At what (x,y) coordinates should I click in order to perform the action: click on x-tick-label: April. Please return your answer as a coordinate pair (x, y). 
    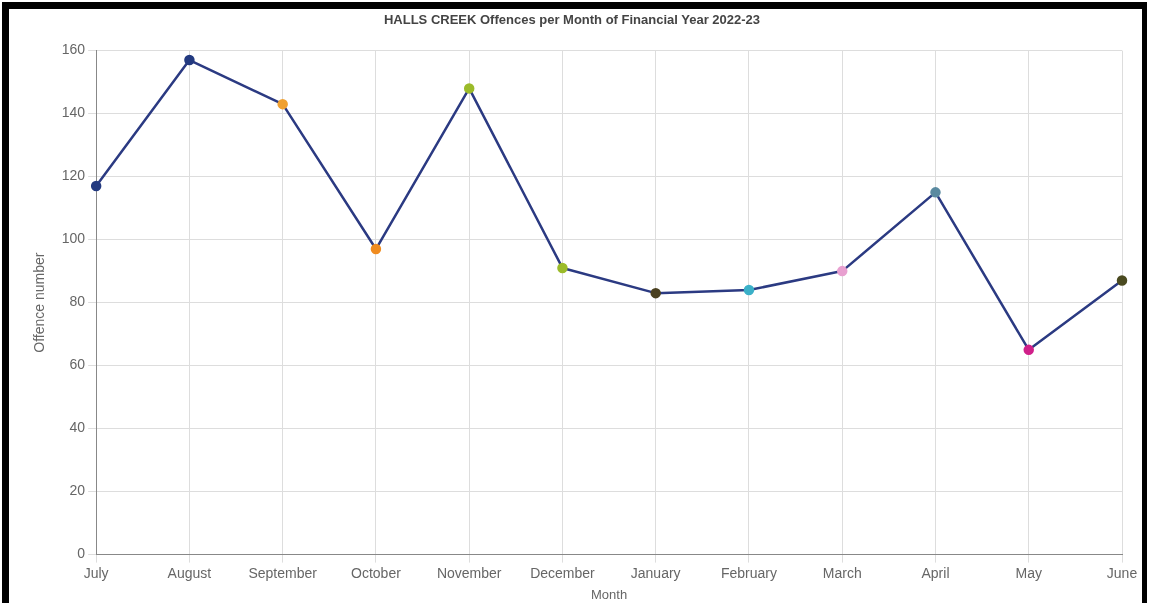
    Looking at the image, I should click on (935, 572).